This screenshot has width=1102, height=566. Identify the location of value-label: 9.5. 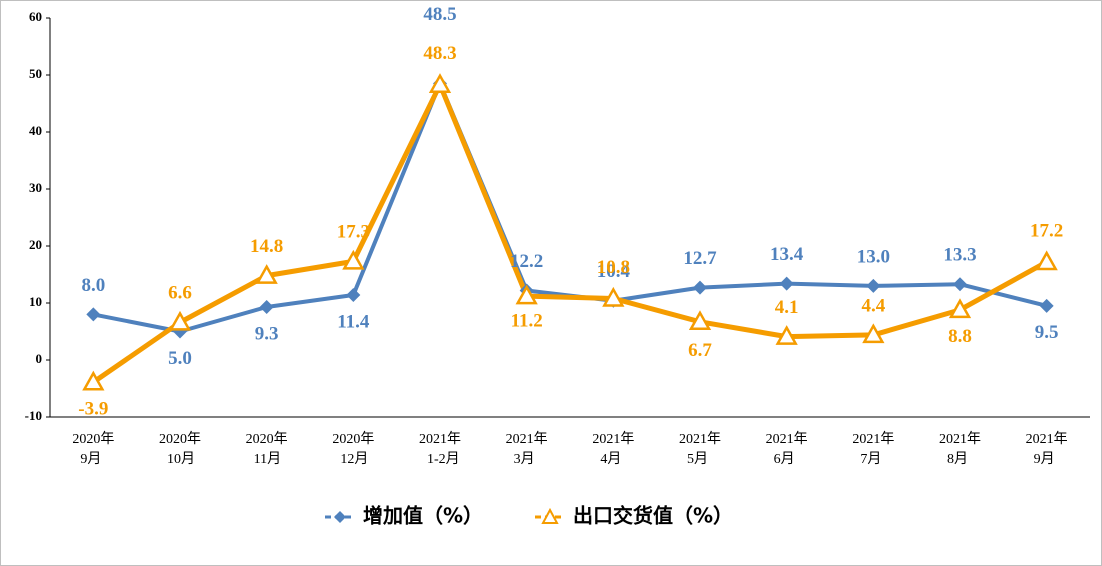
(1047, 332).